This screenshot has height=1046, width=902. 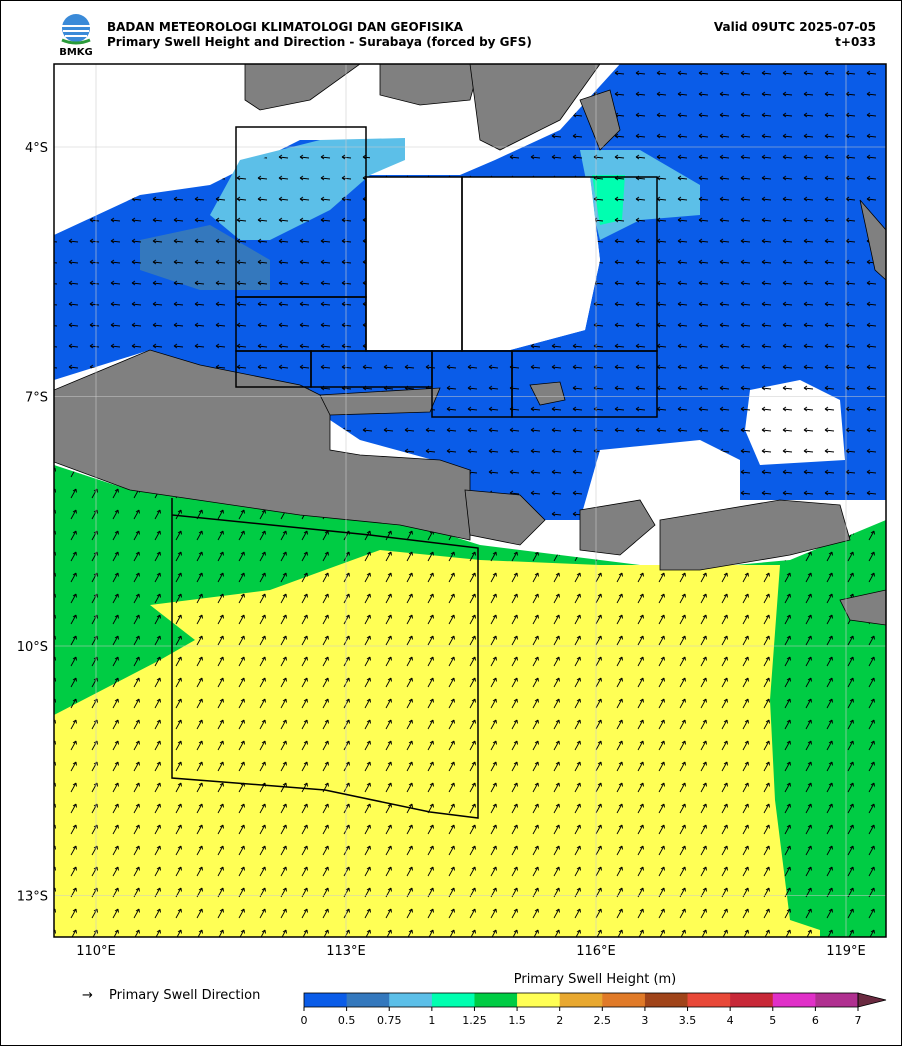 I want to click on colorbar-tick-label: 2, so click(x=559, y=1020).